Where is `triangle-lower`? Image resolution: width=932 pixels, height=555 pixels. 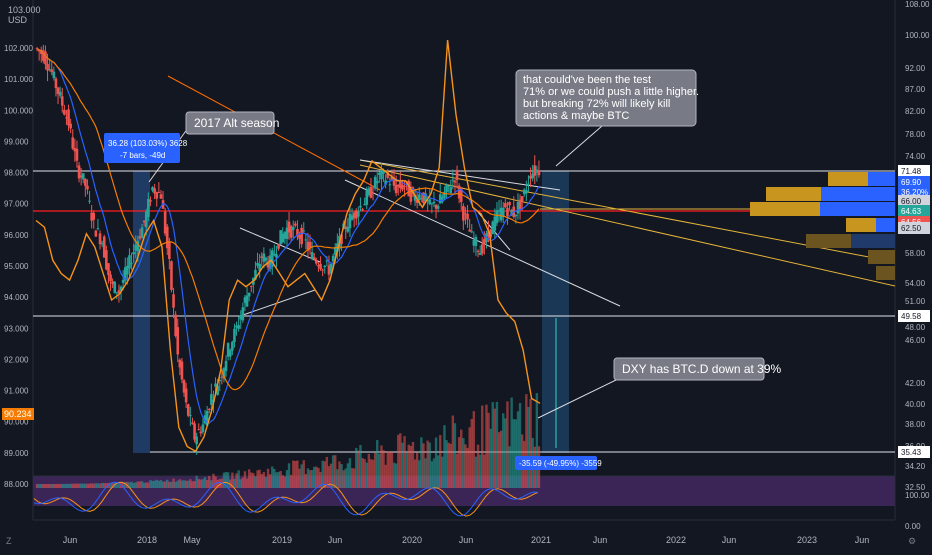
triangle-lower is located at coordinates (277, 303).